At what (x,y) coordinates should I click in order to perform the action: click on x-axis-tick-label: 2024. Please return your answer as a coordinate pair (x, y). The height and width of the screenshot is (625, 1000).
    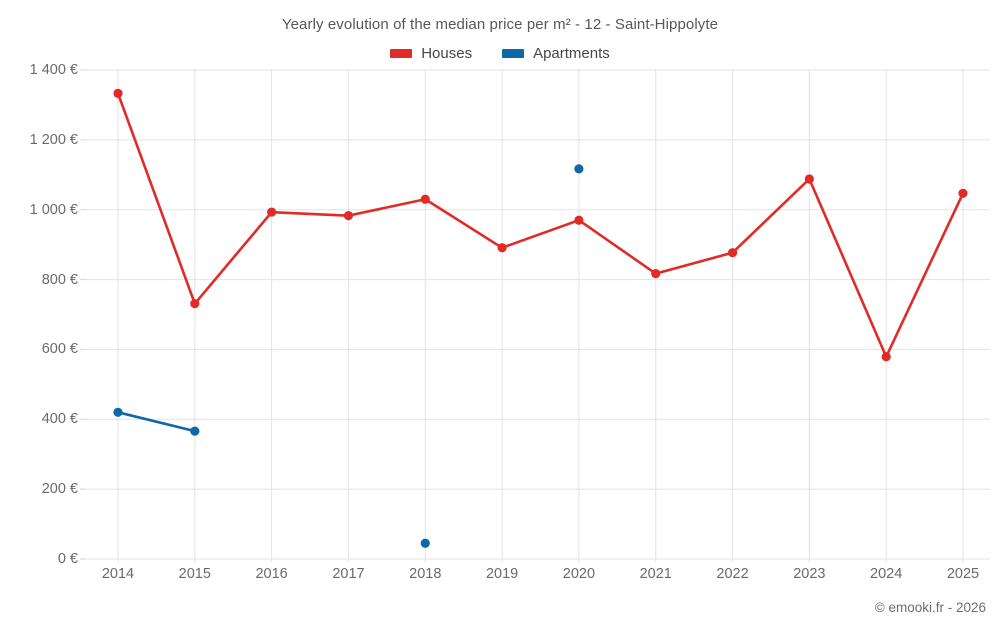
    Looking at the image, I should click on (886, 574).